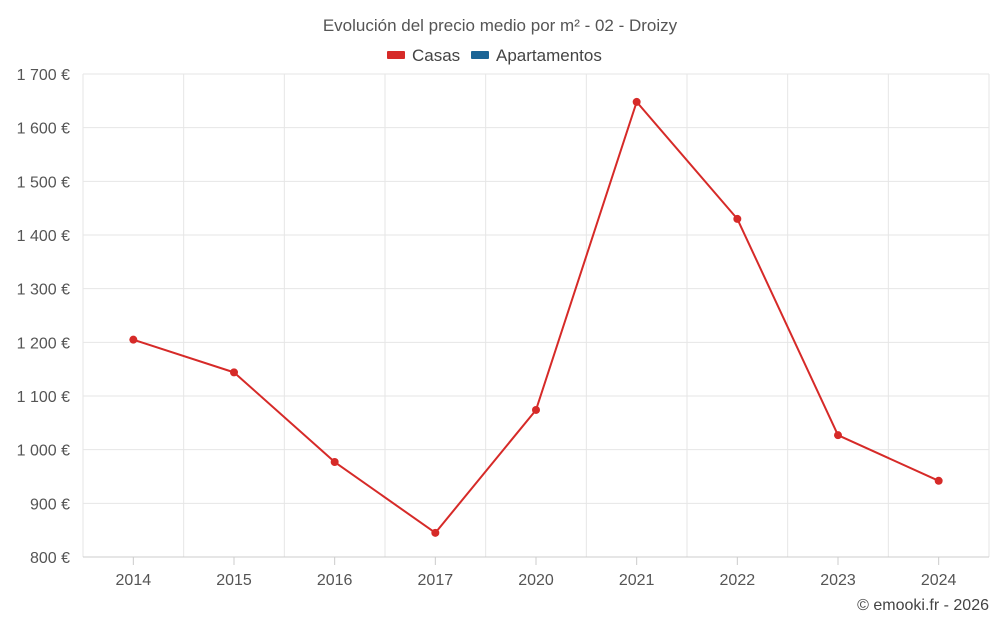 Image resolution: width=1000 pixels, height=625 pixels. Describe the element at coordinates (50, 558) in the screenshot. I see `y-tick-label: 800 €` at that location.